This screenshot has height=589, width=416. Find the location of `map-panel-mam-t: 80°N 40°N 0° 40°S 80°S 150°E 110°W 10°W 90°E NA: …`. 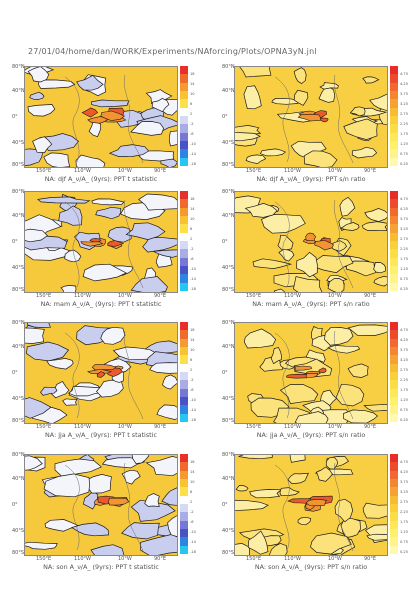

map-panel-mam-t: 80°N 40°N 0° 40°S 80°S 150°E 110°W 10°W 90°E NA: … is located at coordinates (107, 254).